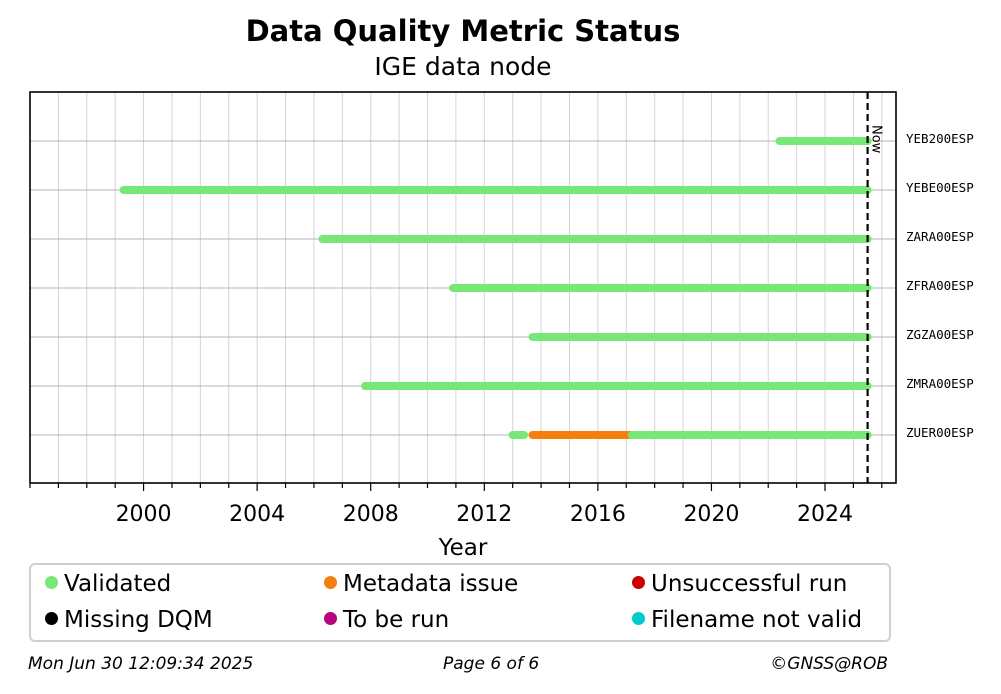 This screenshot has width=1001, height=694. Describe the element at coordinates (257, 514) in the screenshot. I see `x-tick-label: 2004` at that location.